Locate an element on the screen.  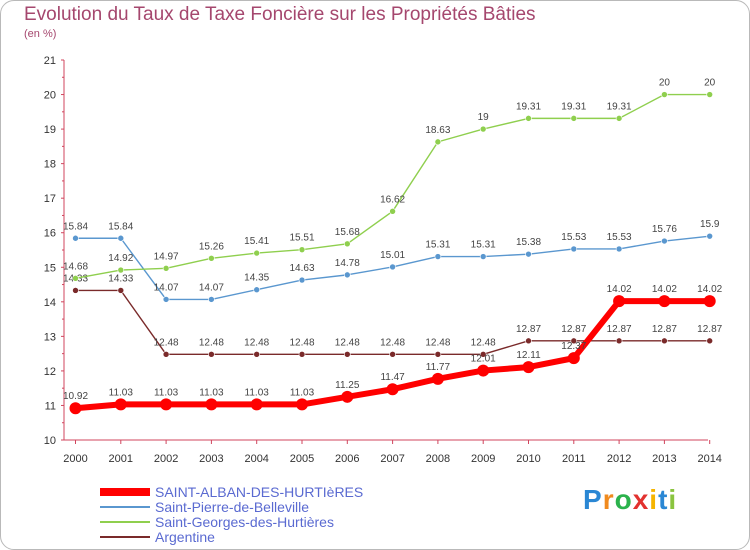
data-label: 15.68 is located at coordinates (347, 232).